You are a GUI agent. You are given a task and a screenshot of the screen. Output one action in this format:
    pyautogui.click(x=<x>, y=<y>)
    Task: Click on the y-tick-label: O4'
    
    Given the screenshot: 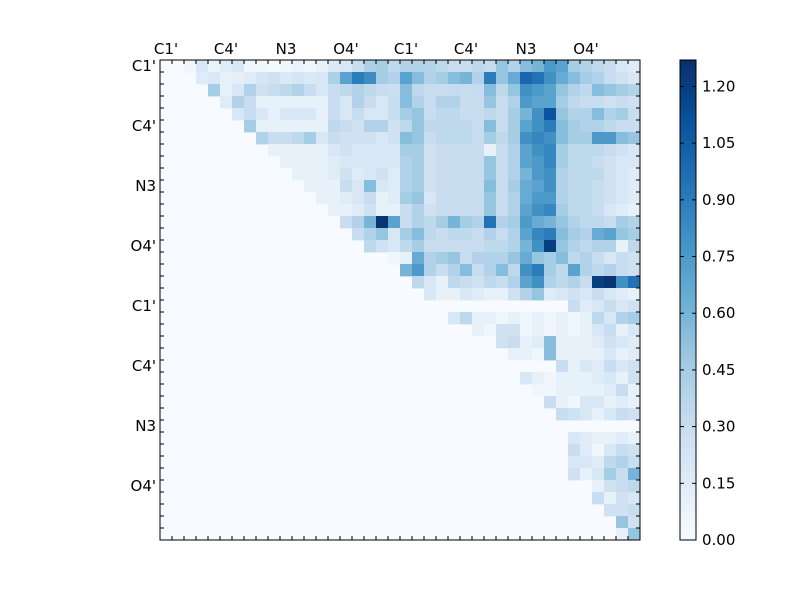 What is the action you would take?
    pyautogui.click(x=143, y=486)
    